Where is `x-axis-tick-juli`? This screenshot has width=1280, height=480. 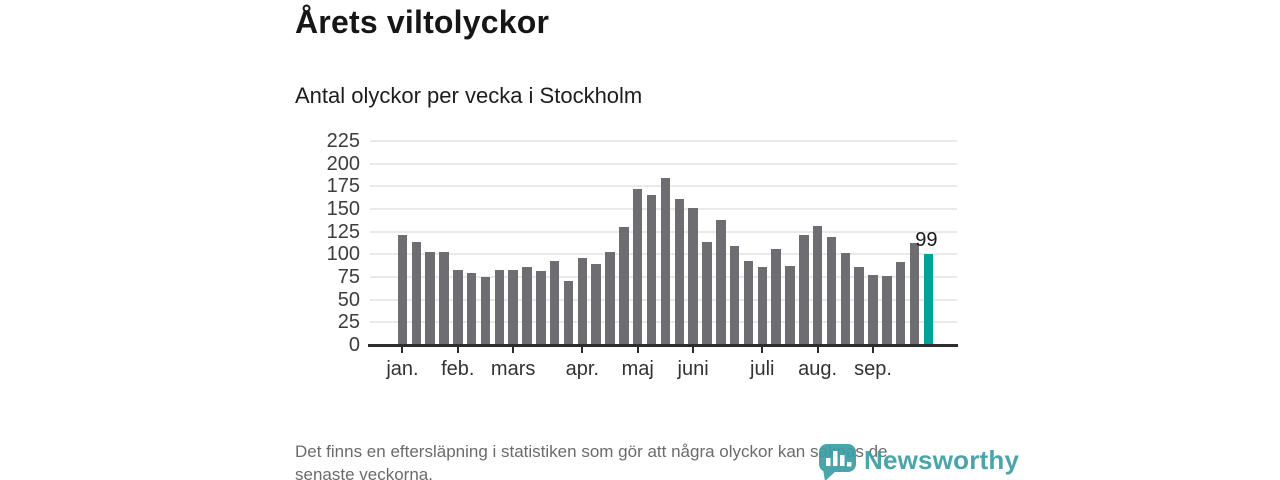
x-axis-tick-juli is located at coordinates (762, 350).